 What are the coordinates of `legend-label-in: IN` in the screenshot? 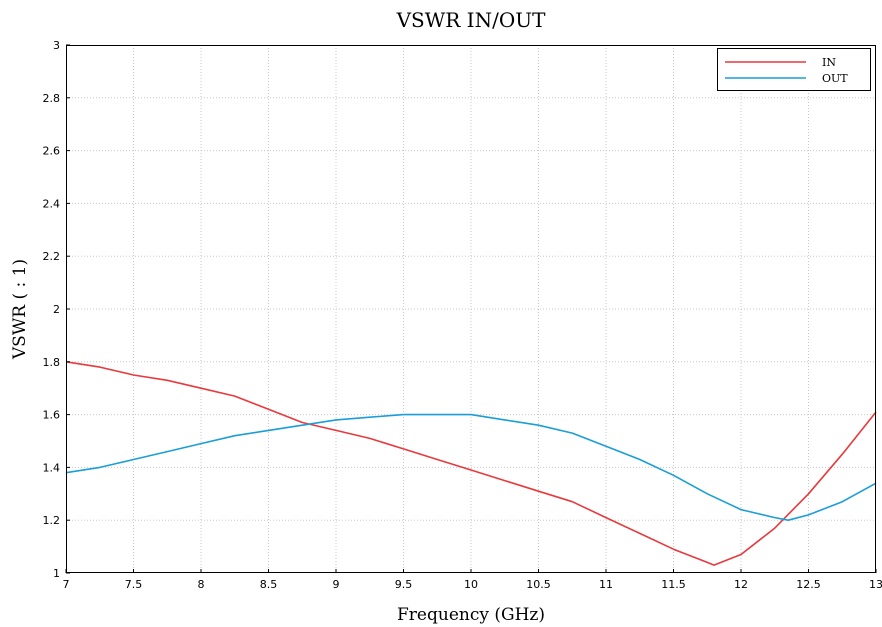 It's located at (829, 62).